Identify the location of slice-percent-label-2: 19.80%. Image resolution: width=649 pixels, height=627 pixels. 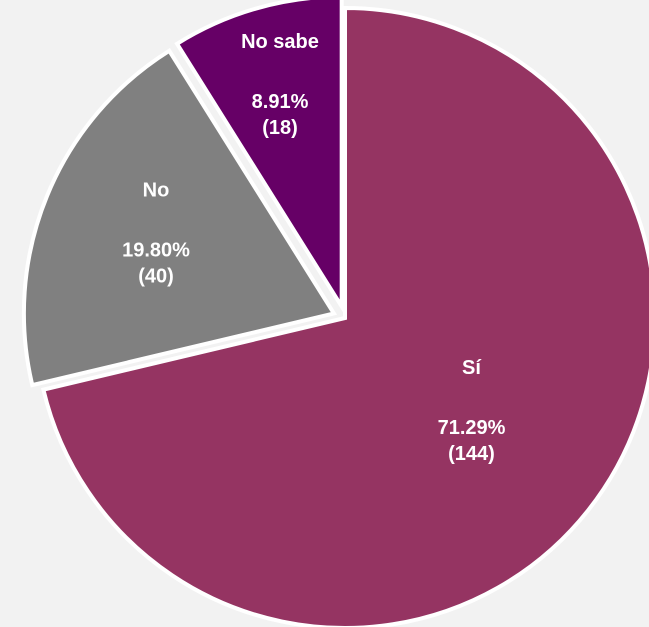
(156, 251).